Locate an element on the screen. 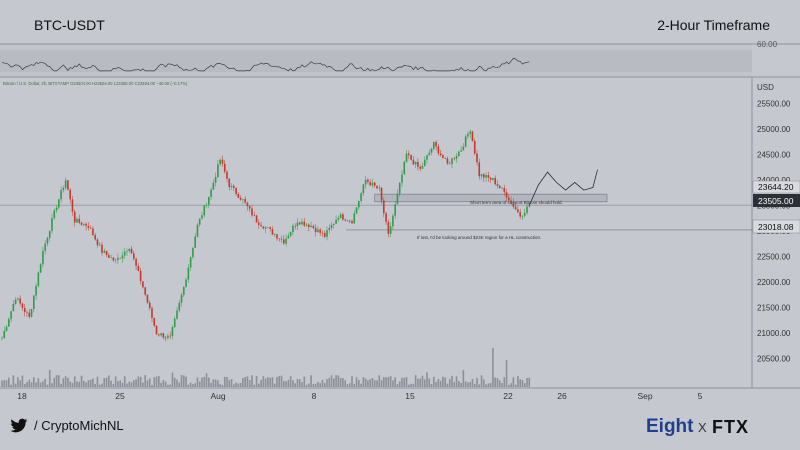  price-tick-25000: 25000.00 is located at coordinates (774, 129).